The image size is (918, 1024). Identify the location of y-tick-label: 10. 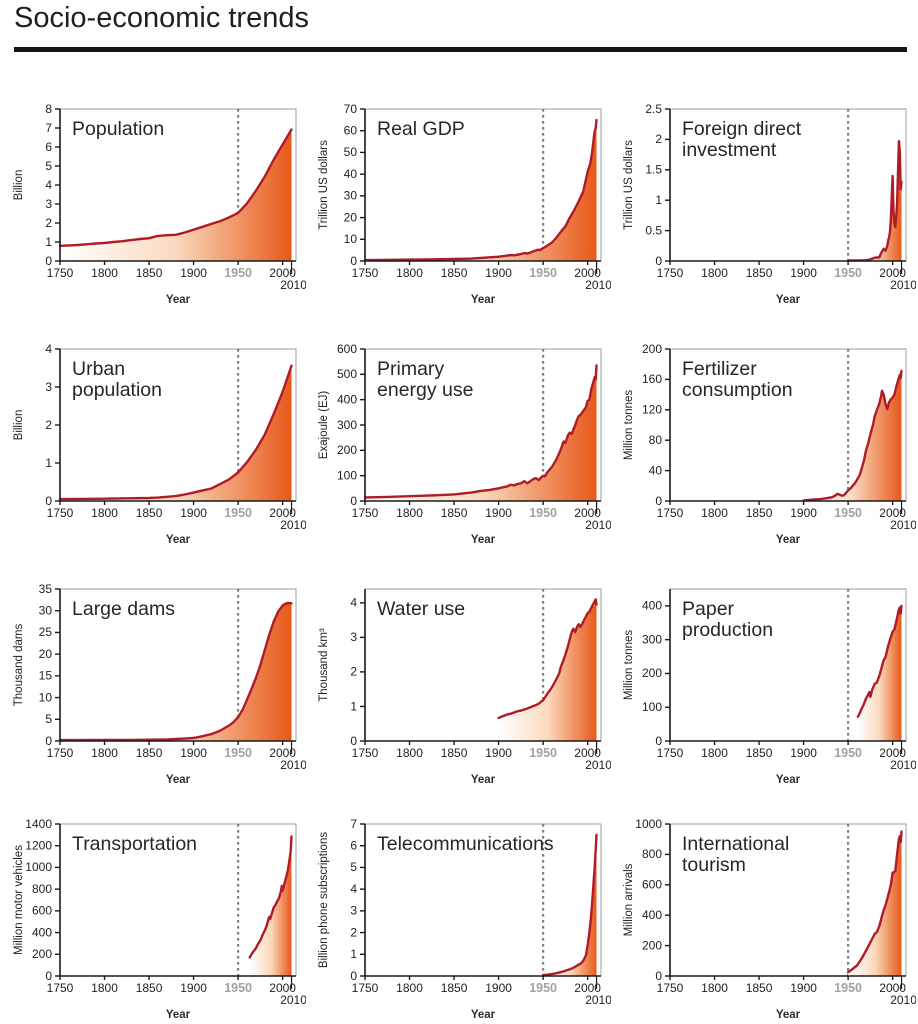
(46, 697).